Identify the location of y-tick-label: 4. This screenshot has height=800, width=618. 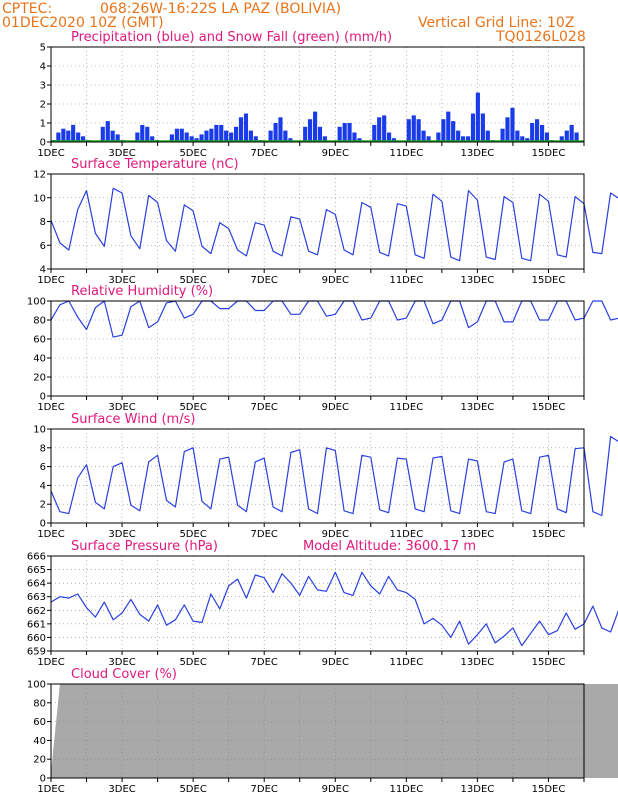
(43, 486).